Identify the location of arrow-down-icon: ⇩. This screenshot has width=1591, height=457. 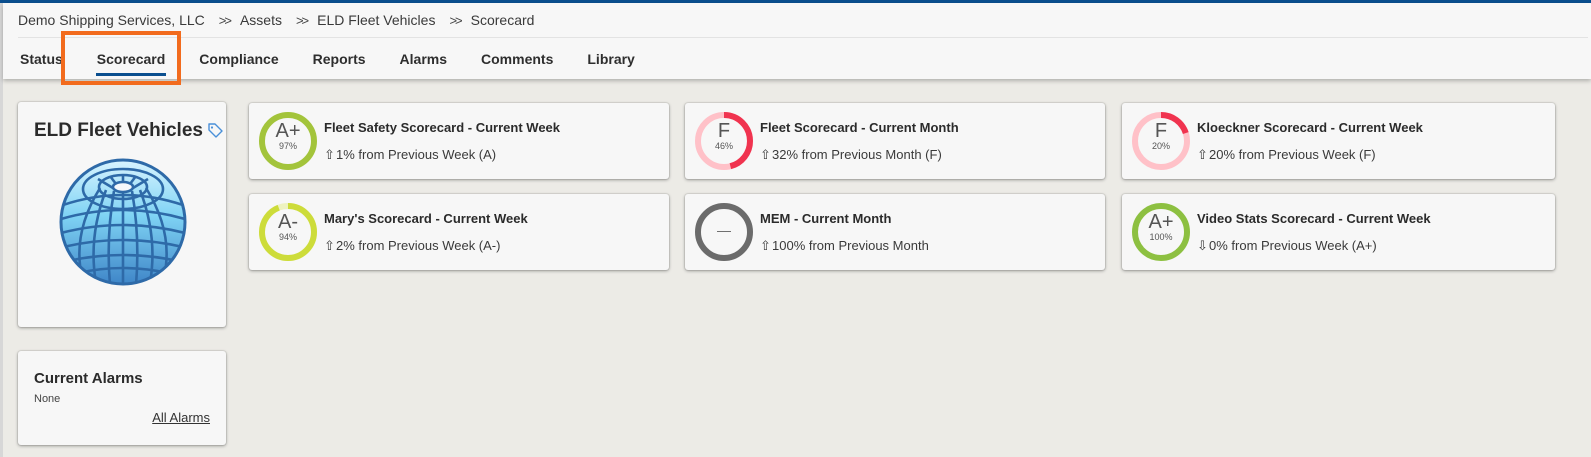
(1202, 245).